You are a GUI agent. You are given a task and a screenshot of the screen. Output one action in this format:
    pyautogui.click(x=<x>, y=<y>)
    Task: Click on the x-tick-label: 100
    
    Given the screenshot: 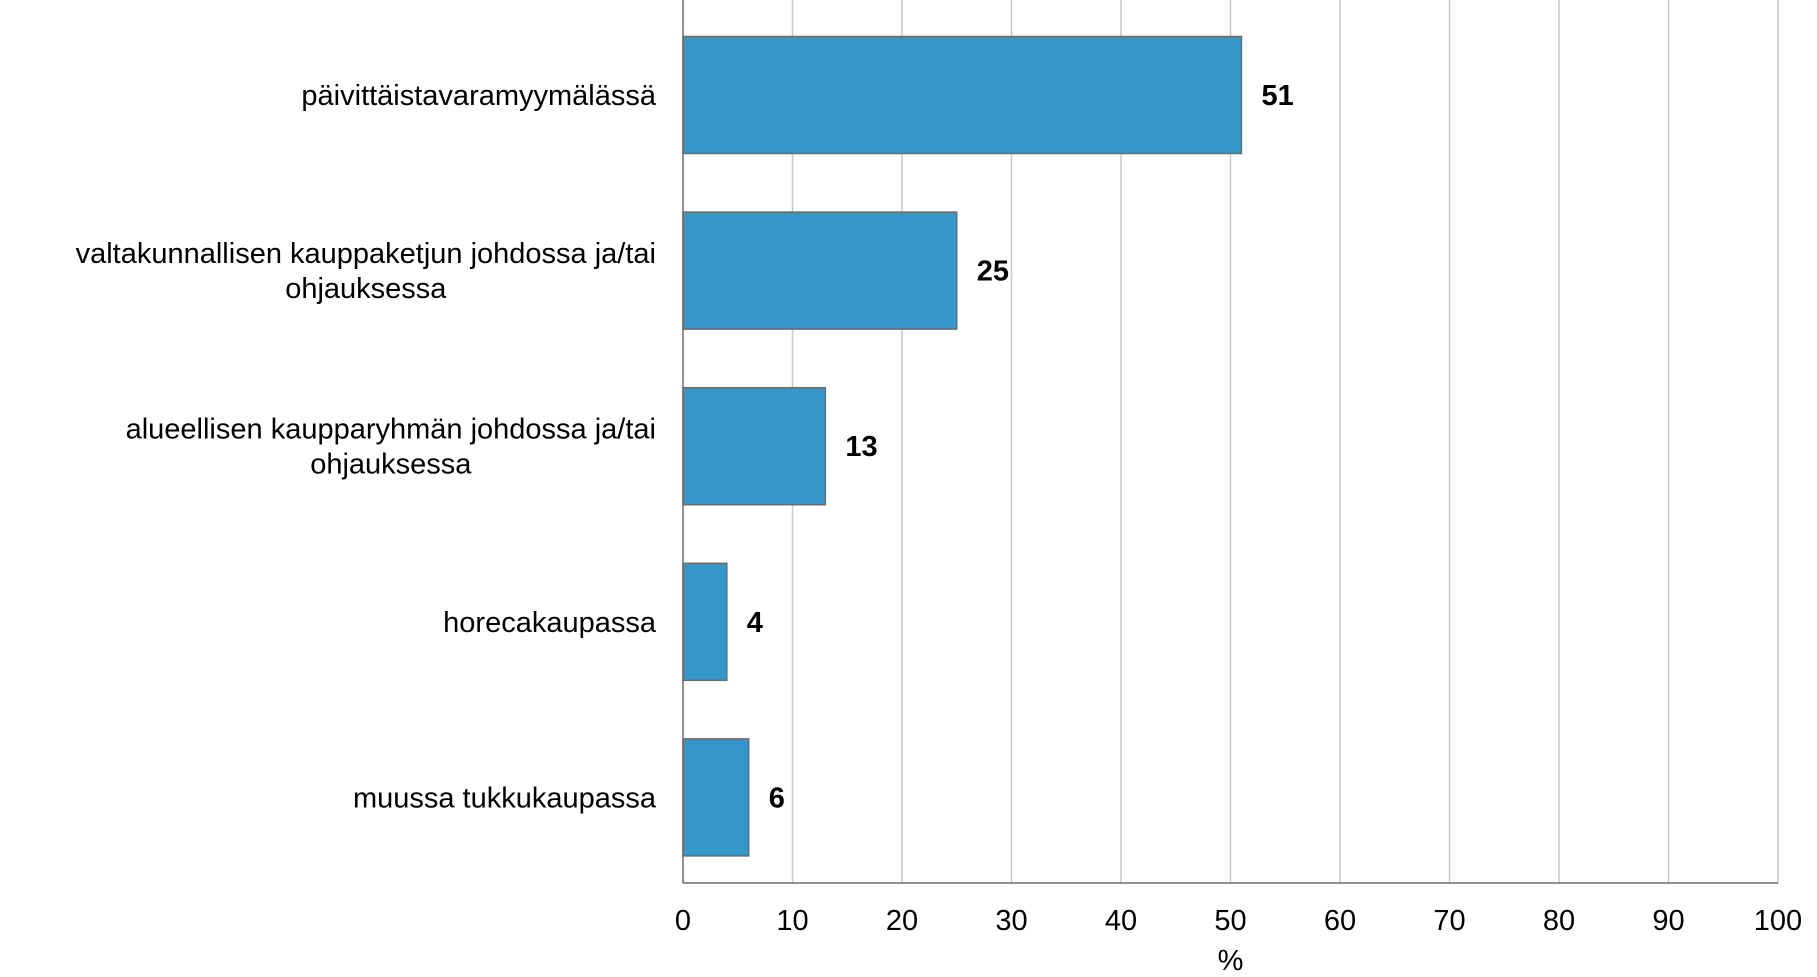 What is the action you would take?
    pyautogui.click(x=1778, y=921)
    